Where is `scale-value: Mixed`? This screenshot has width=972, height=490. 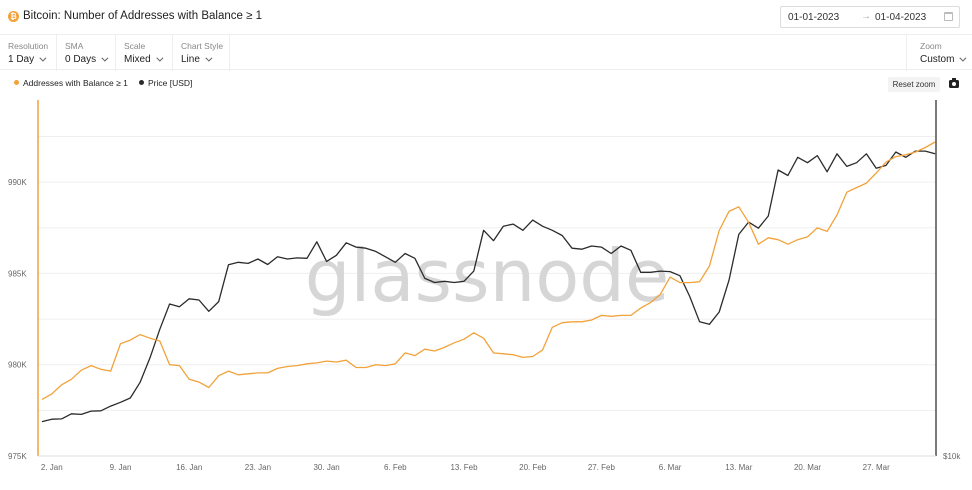
scale-value: Mixed is located at coordinates (144, 59).